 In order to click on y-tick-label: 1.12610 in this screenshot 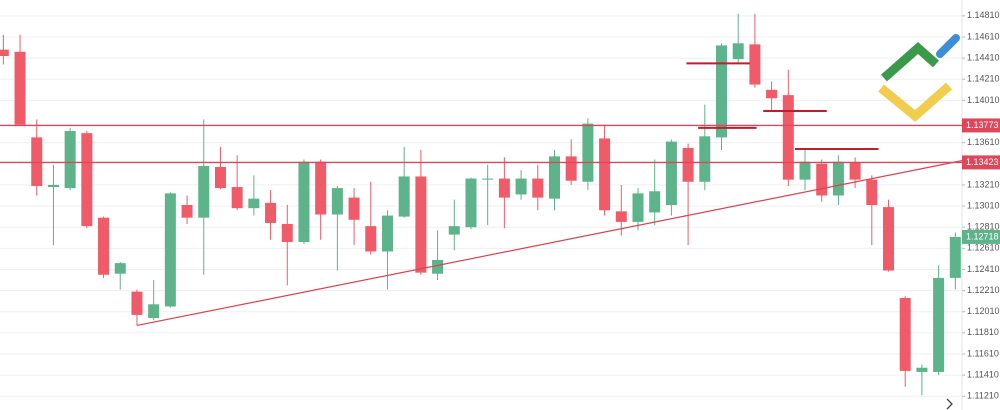, I will do `click(983, 248)`.